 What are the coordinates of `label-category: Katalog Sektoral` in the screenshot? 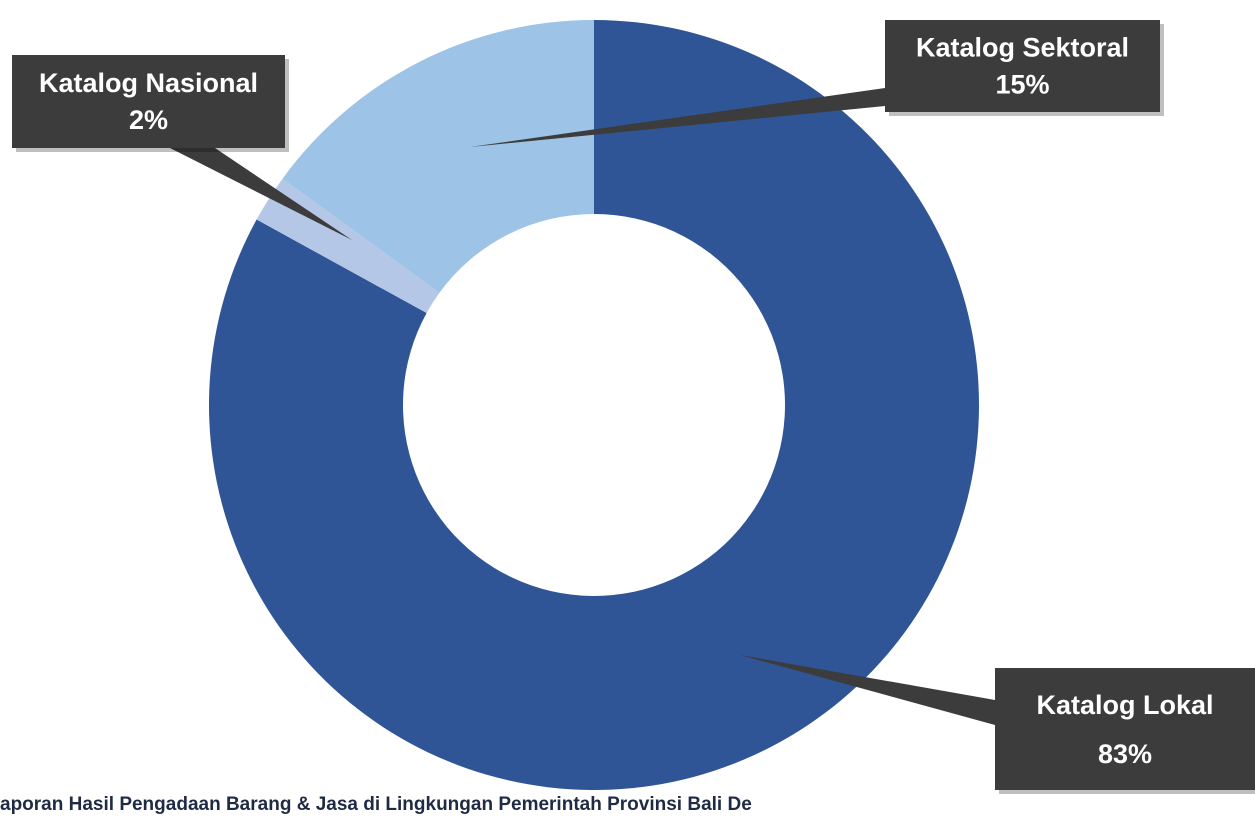 It's located at (1022, 48).